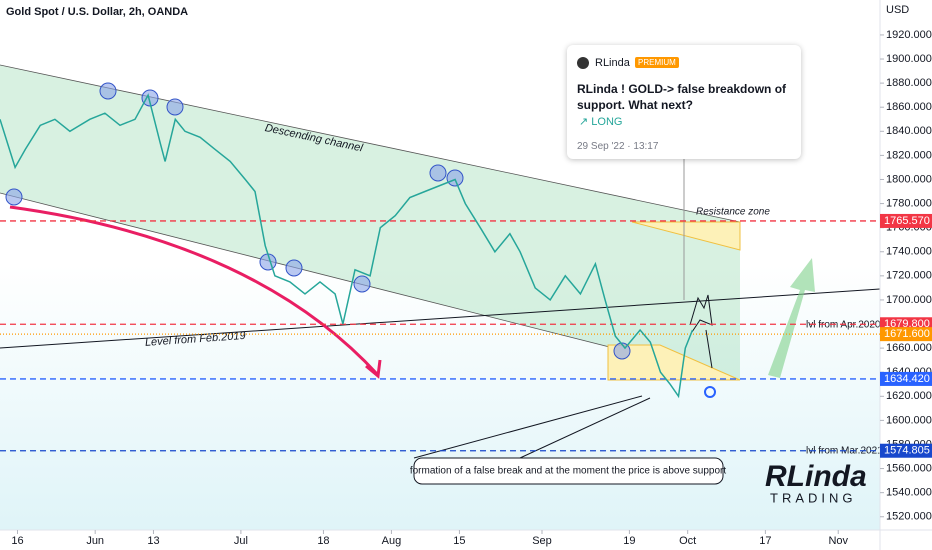  Describe the element at coordinates (459, 541) in the screenshot. I see `x-tick-label: 15` at that location.